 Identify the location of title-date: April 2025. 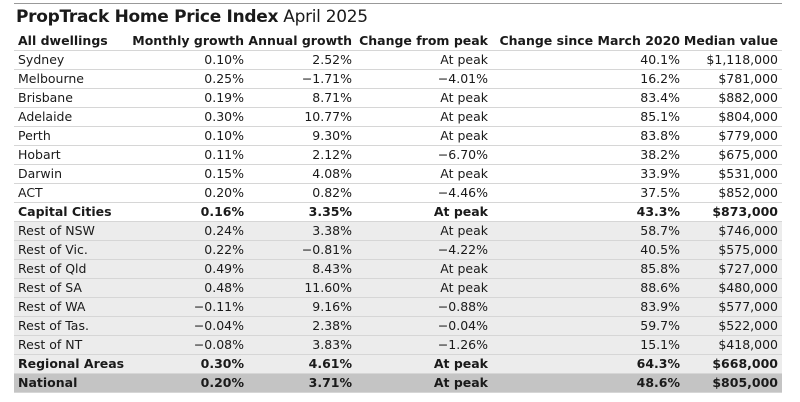
(325, 17).